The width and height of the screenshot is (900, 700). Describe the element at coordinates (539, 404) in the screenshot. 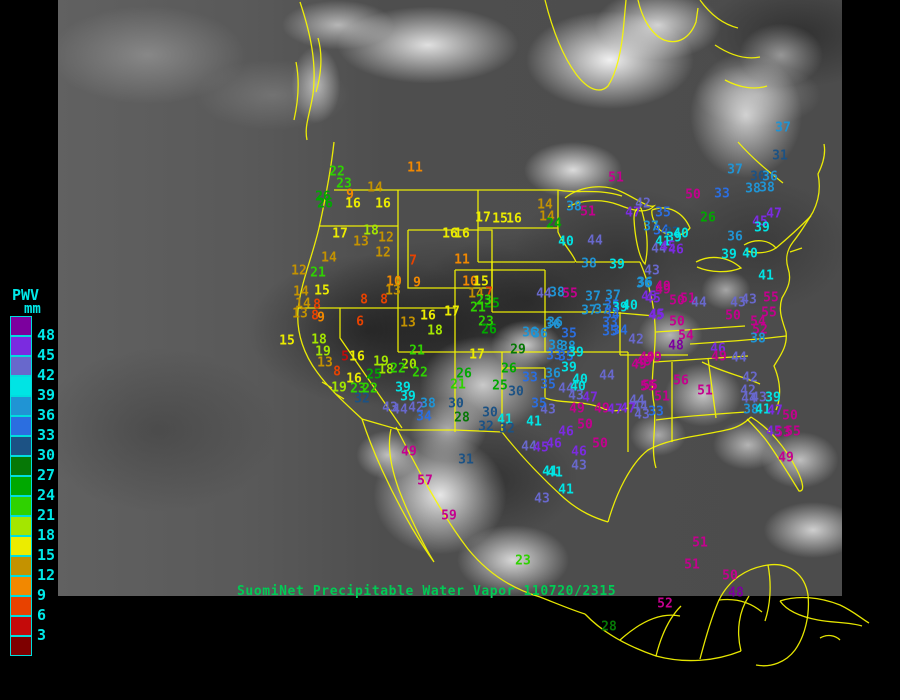

I see `station-pwv-value: 35` at that location.